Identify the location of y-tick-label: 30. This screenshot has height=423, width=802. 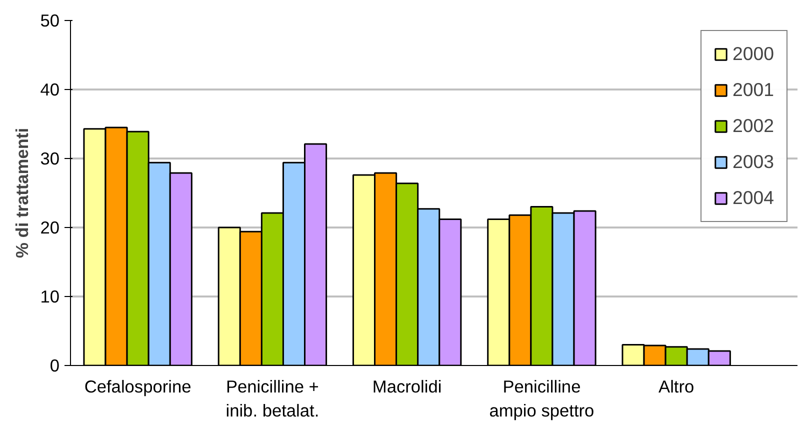
(50, 158).